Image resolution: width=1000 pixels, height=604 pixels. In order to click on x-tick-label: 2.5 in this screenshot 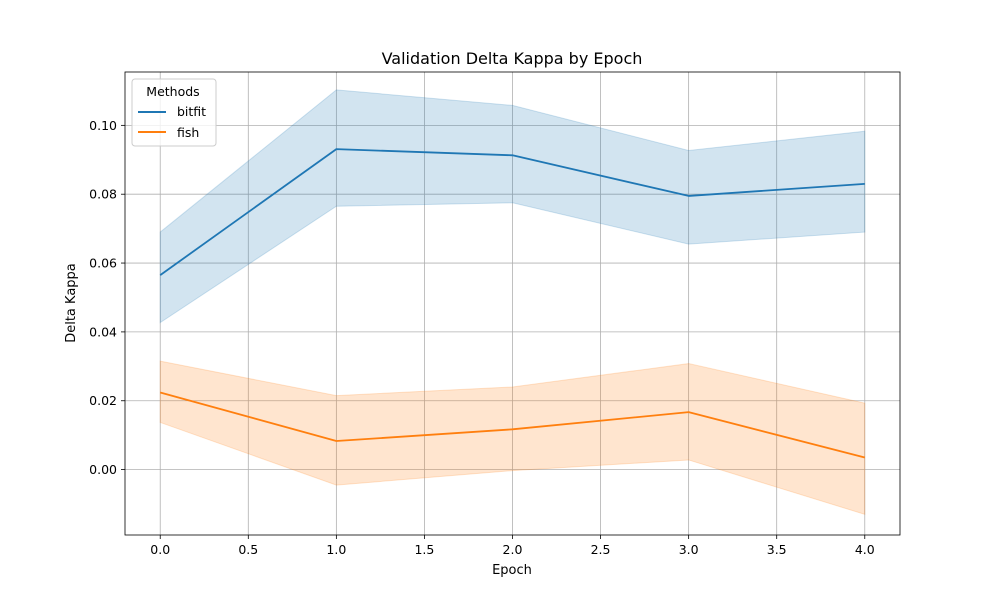, I will do `click(601, 549)`.